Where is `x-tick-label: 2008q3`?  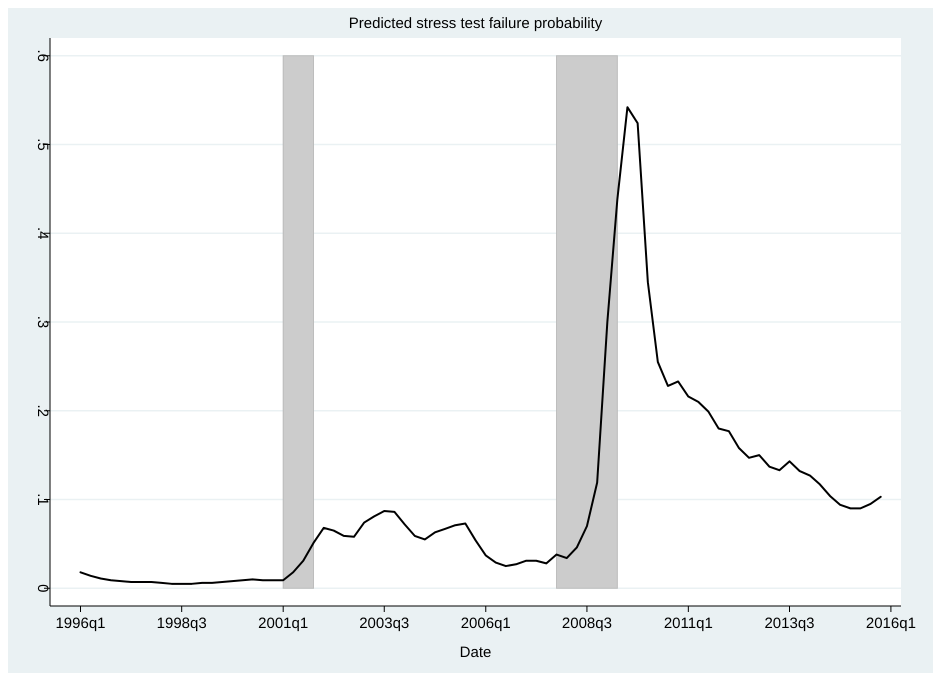
x-tick-label: 2008q3 is located at coordinates (587, 623).